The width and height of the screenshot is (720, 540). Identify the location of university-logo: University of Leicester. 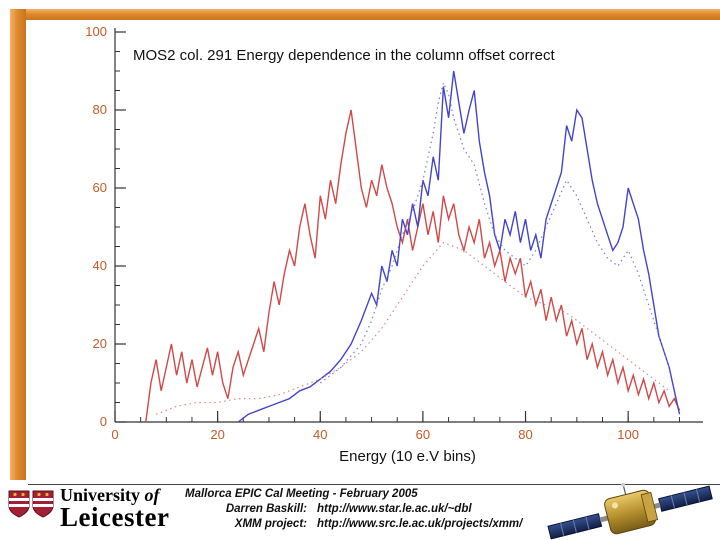
(88, 508).